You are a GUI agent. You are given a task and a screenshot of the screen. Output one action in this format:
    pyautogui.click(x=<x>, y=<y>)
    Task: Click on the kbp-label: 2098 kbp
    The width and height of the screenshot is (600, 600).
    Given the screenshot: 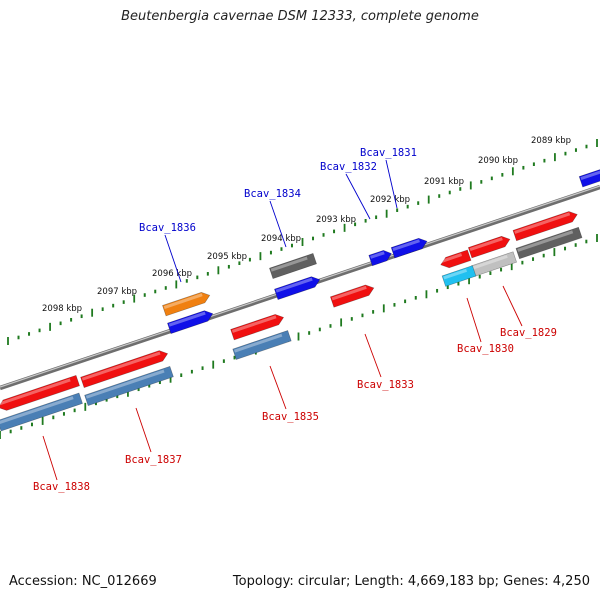 What is the action you would take?
    pyautogui.click(x=62, y=309)
    